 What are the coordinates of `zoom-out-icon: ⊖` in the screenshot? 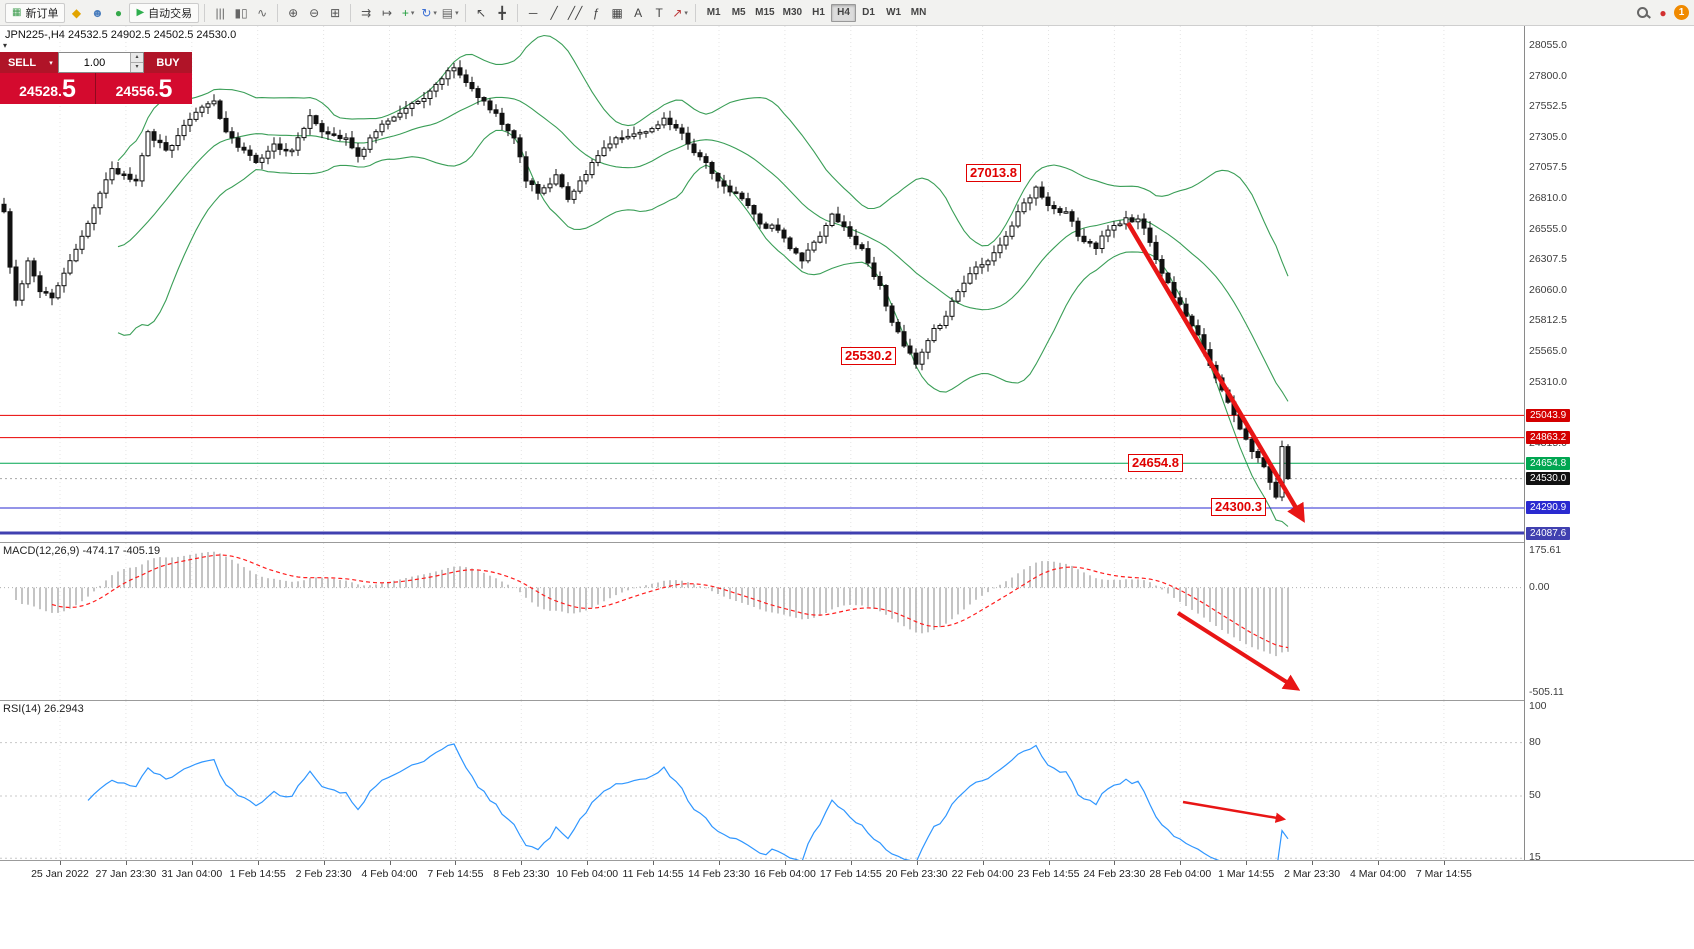 It's located at (314, 12).